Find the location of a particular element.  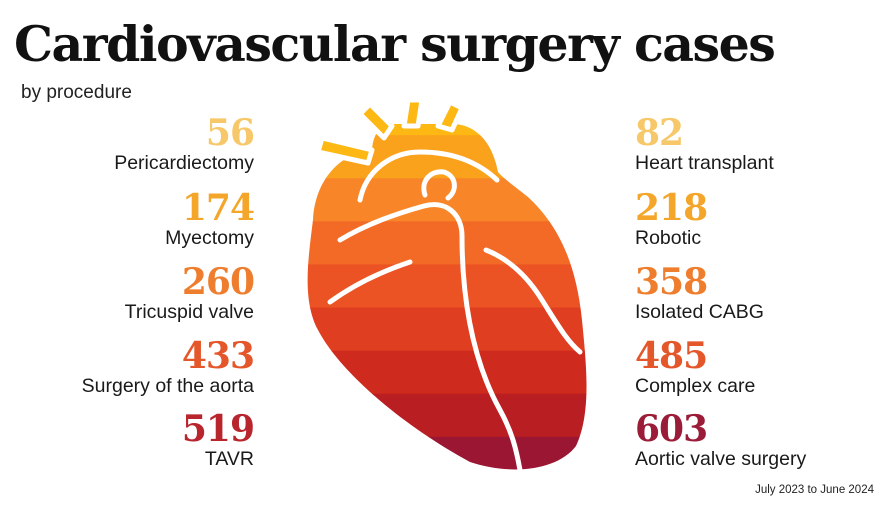

value-tricuspid-valve: 260 is located at coordinates (218, 282).